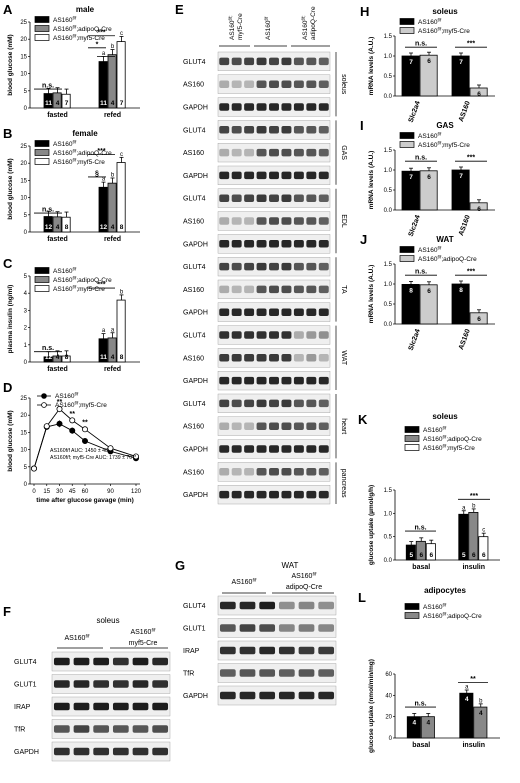 Image resolution: width=520 pixels, height=783 pixels. Describe the element at coordinates (112, 115) in the screenshot. I see `x-tick-label: refed` at that location.